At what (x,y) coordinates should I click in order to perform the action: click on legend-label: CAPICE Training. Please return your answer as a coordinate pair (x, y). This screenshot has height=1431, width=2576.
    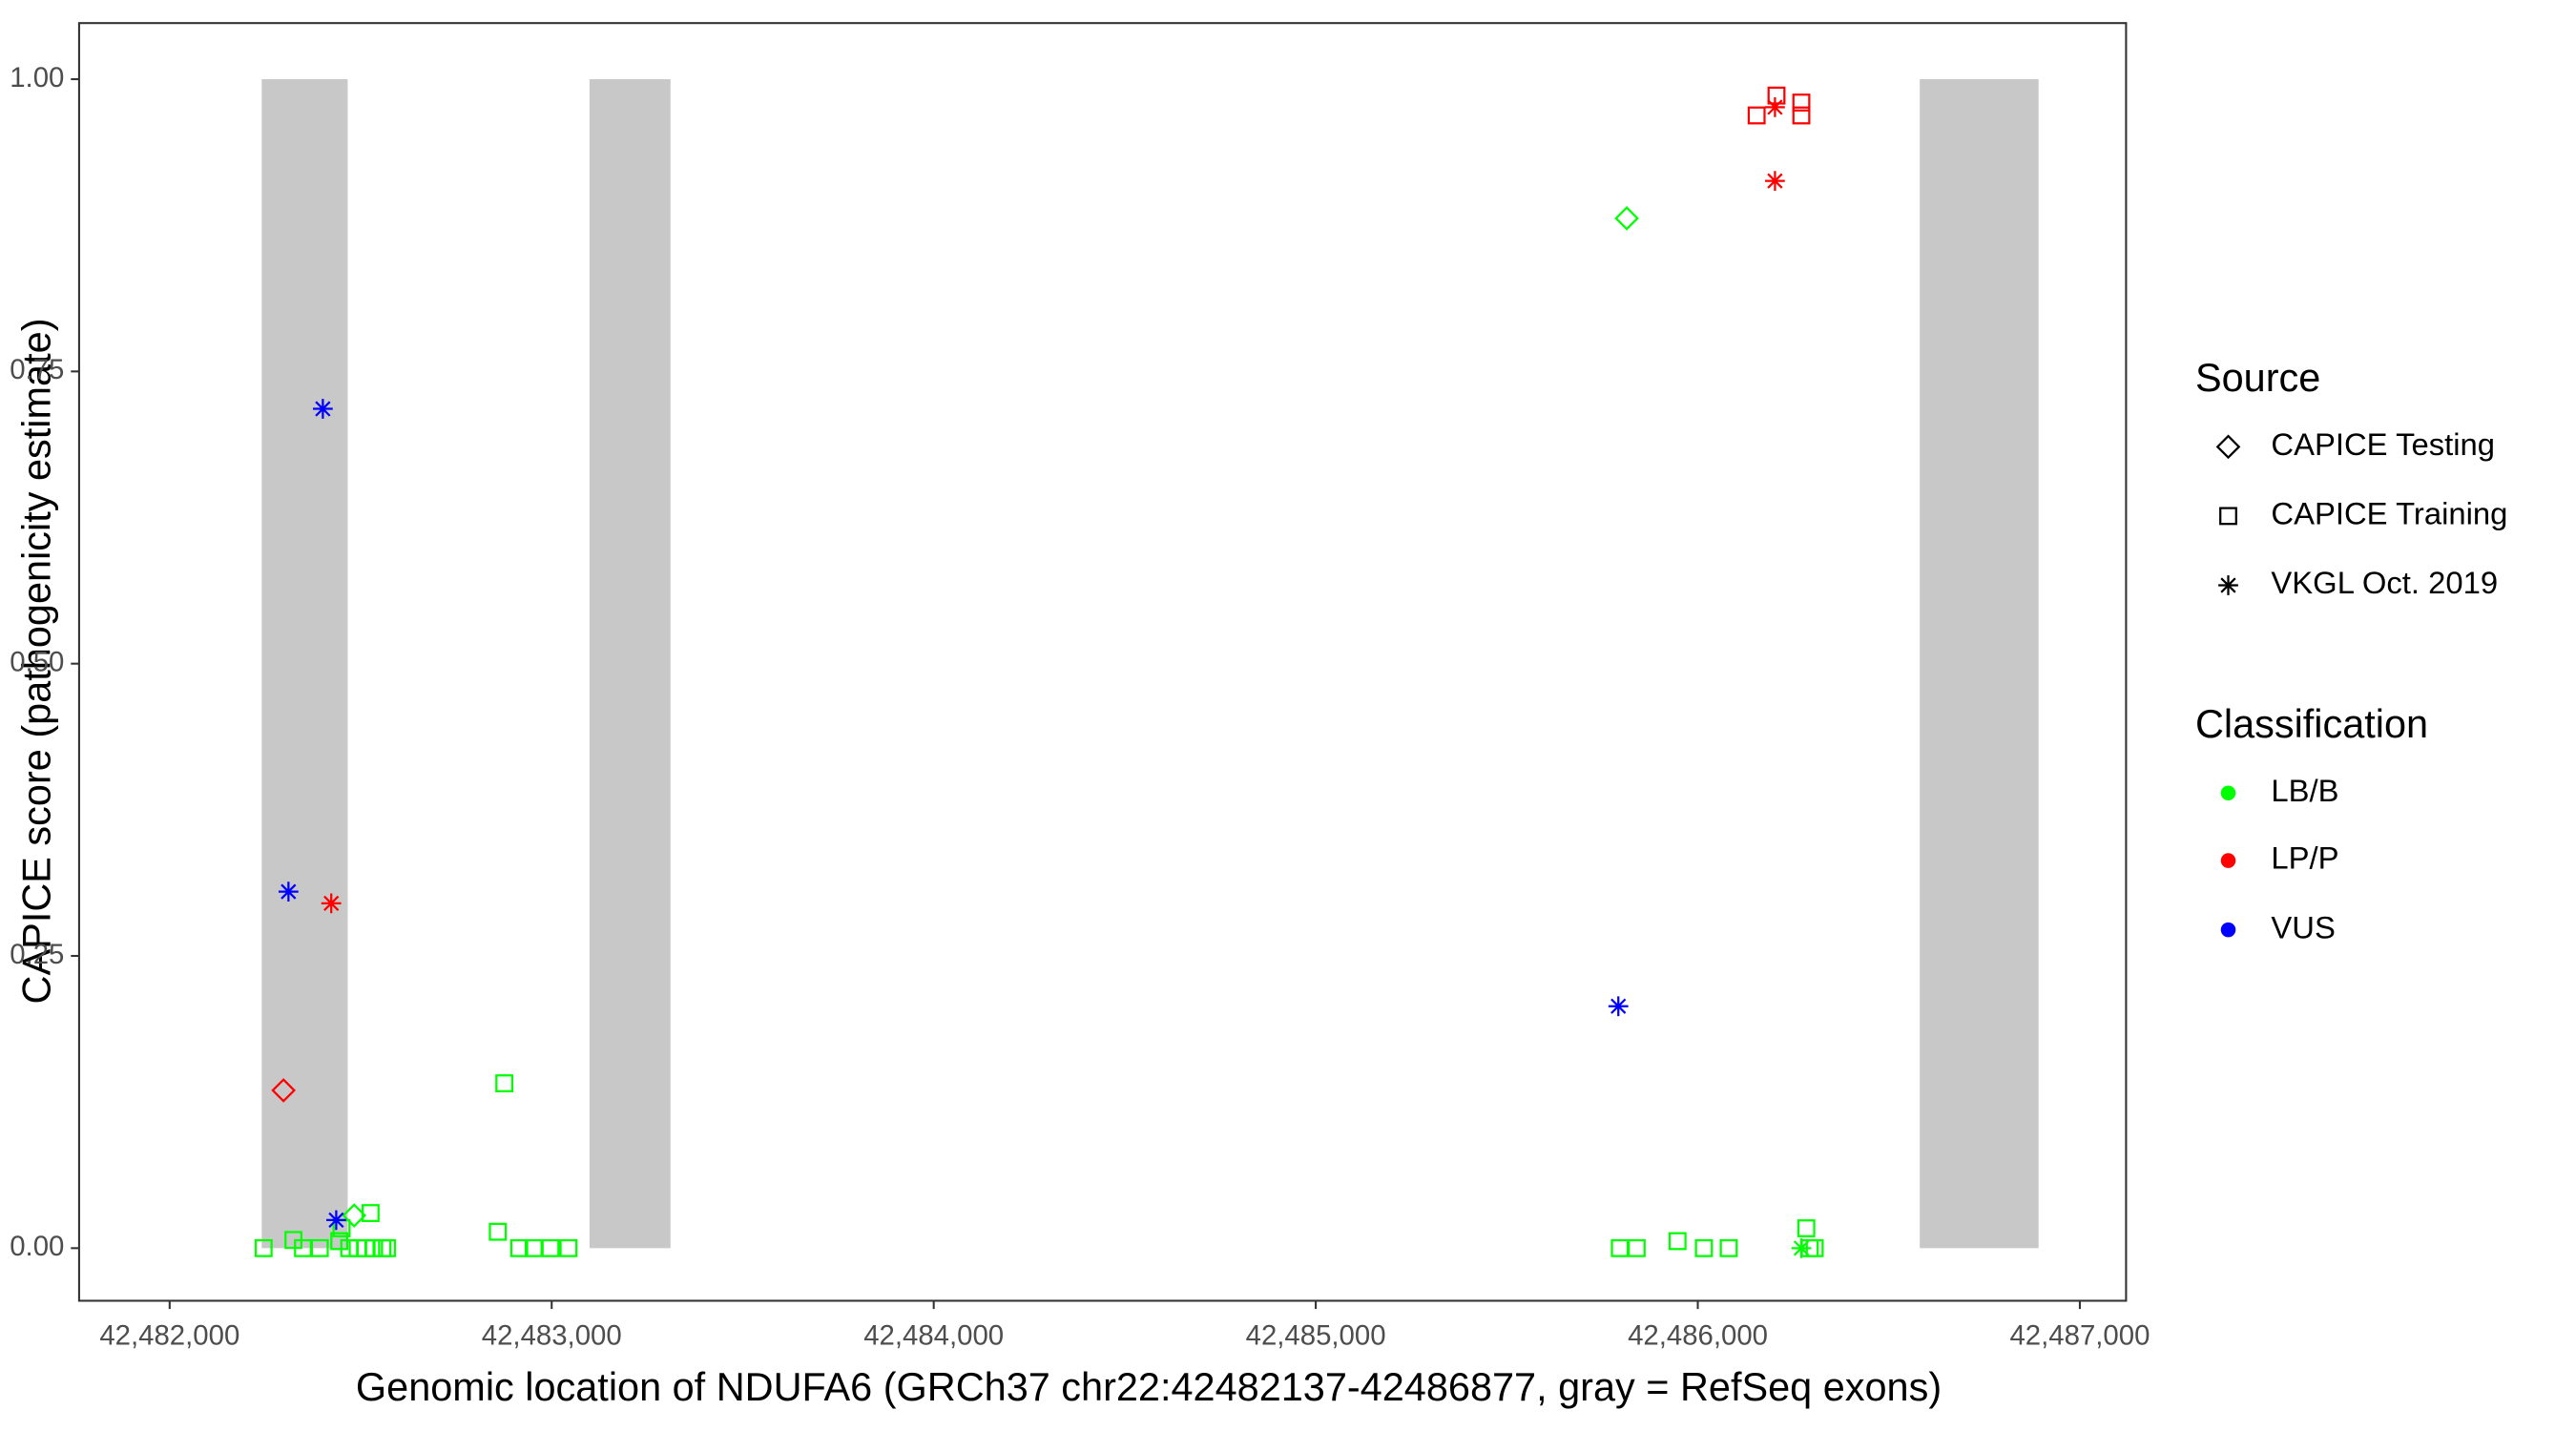
    Looking at the image, I should click on (2389, 513).